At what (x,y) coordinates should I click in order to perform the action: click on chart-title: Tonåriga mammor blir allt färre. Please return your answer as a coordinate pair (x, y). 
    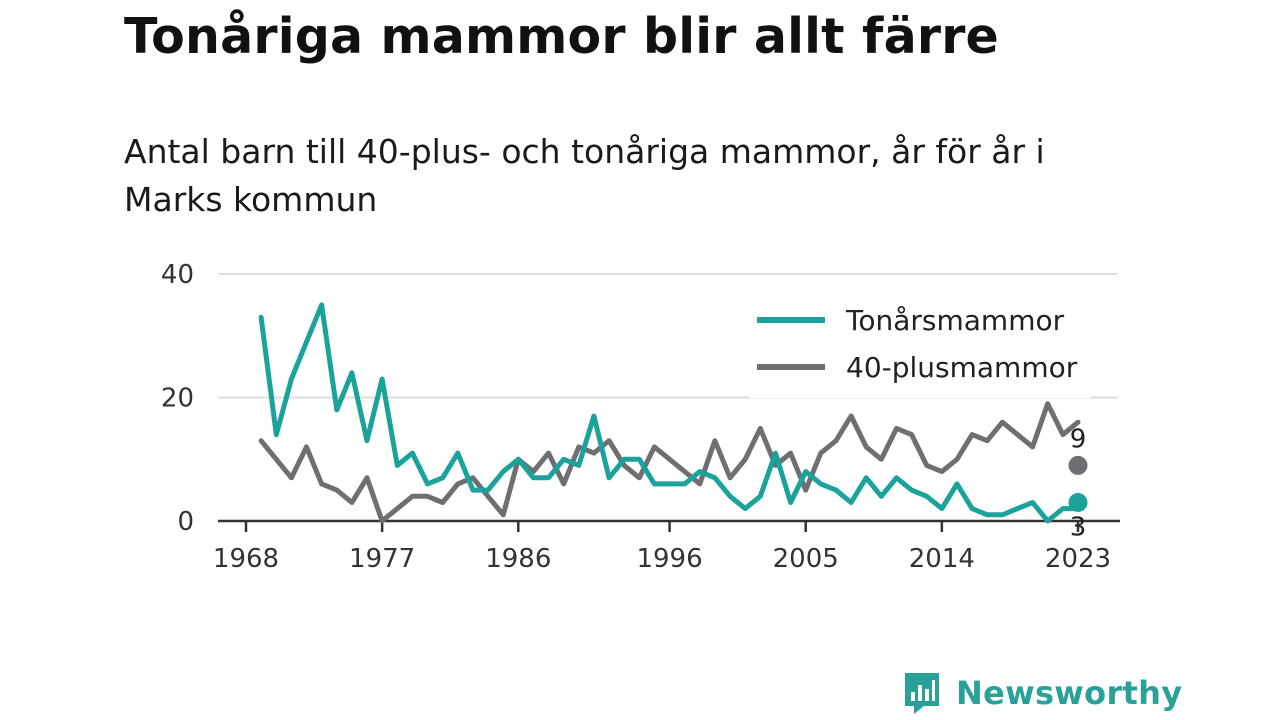
    Looking at the image, I should click on (561, 36).